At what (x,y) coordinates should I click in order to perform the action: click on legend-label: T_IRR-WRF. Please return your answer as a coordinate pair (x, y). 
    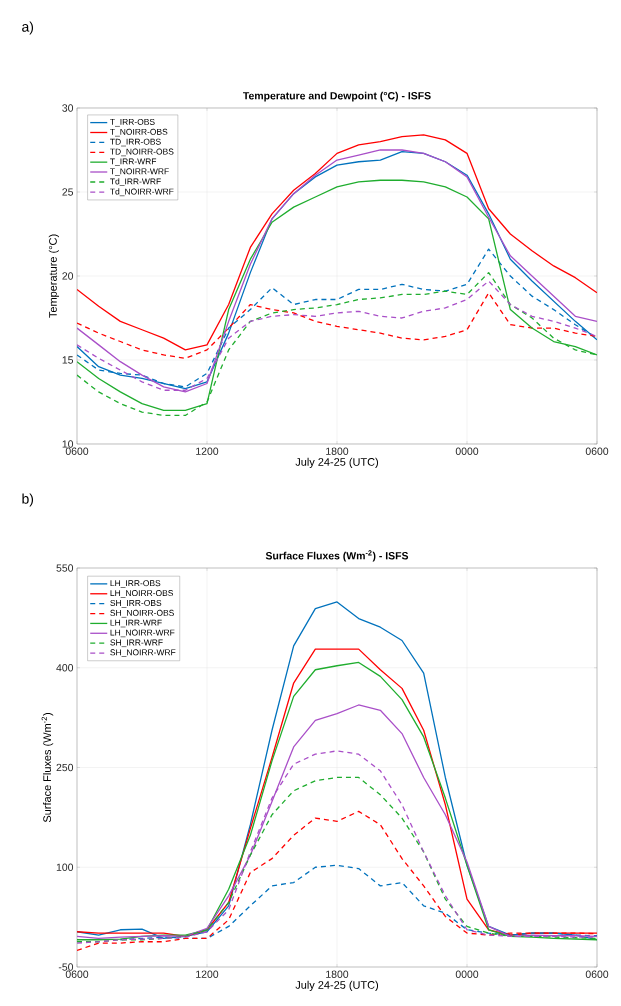
    Looking at the image, I should click on (133, 162).